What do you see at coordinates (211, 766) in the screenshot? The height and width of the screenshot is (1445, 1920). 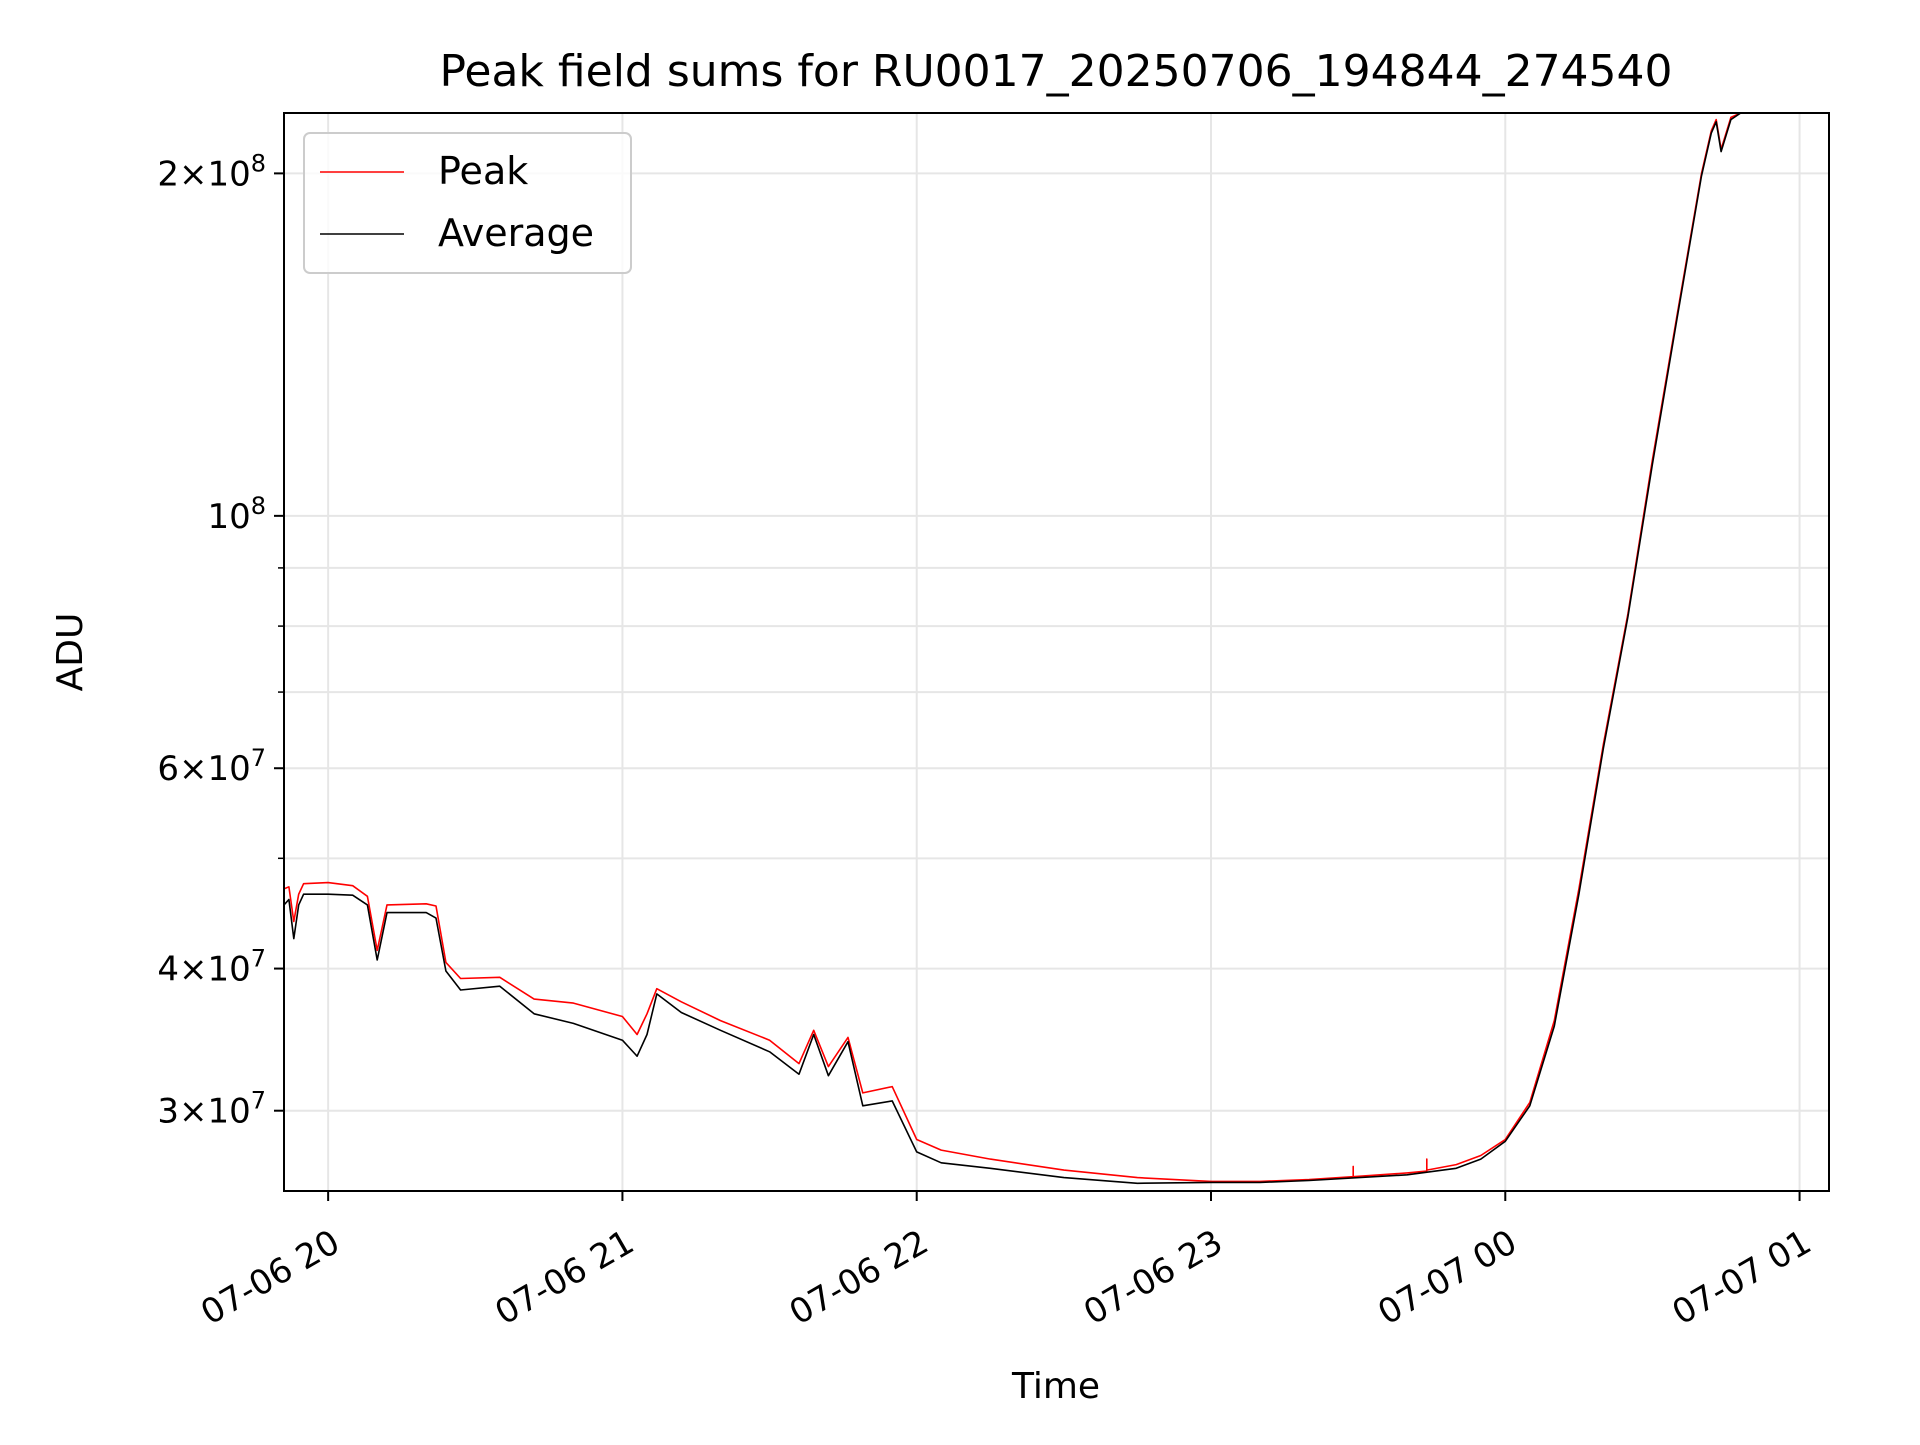 I see `y-tick-label: 6×107` at bounding box center [211, 766].